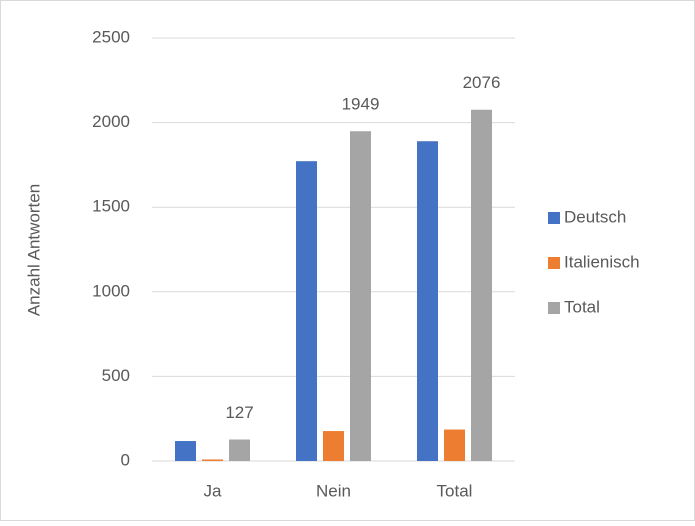 This screenshot has height=526, width=695. What do you see at coordinates (125, 459) in the screenshot?
I see `y-tick-label: 0` at bounding box center [125, 459].